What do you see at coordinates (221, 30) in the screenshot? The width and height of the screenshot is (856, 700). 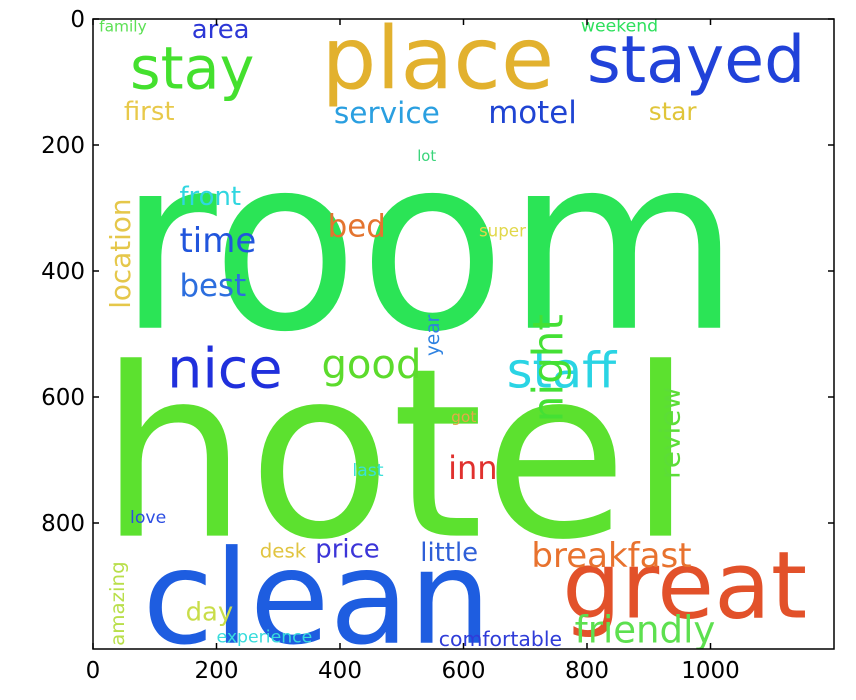 I see `word-area: area` at bounding box center [221, 30].